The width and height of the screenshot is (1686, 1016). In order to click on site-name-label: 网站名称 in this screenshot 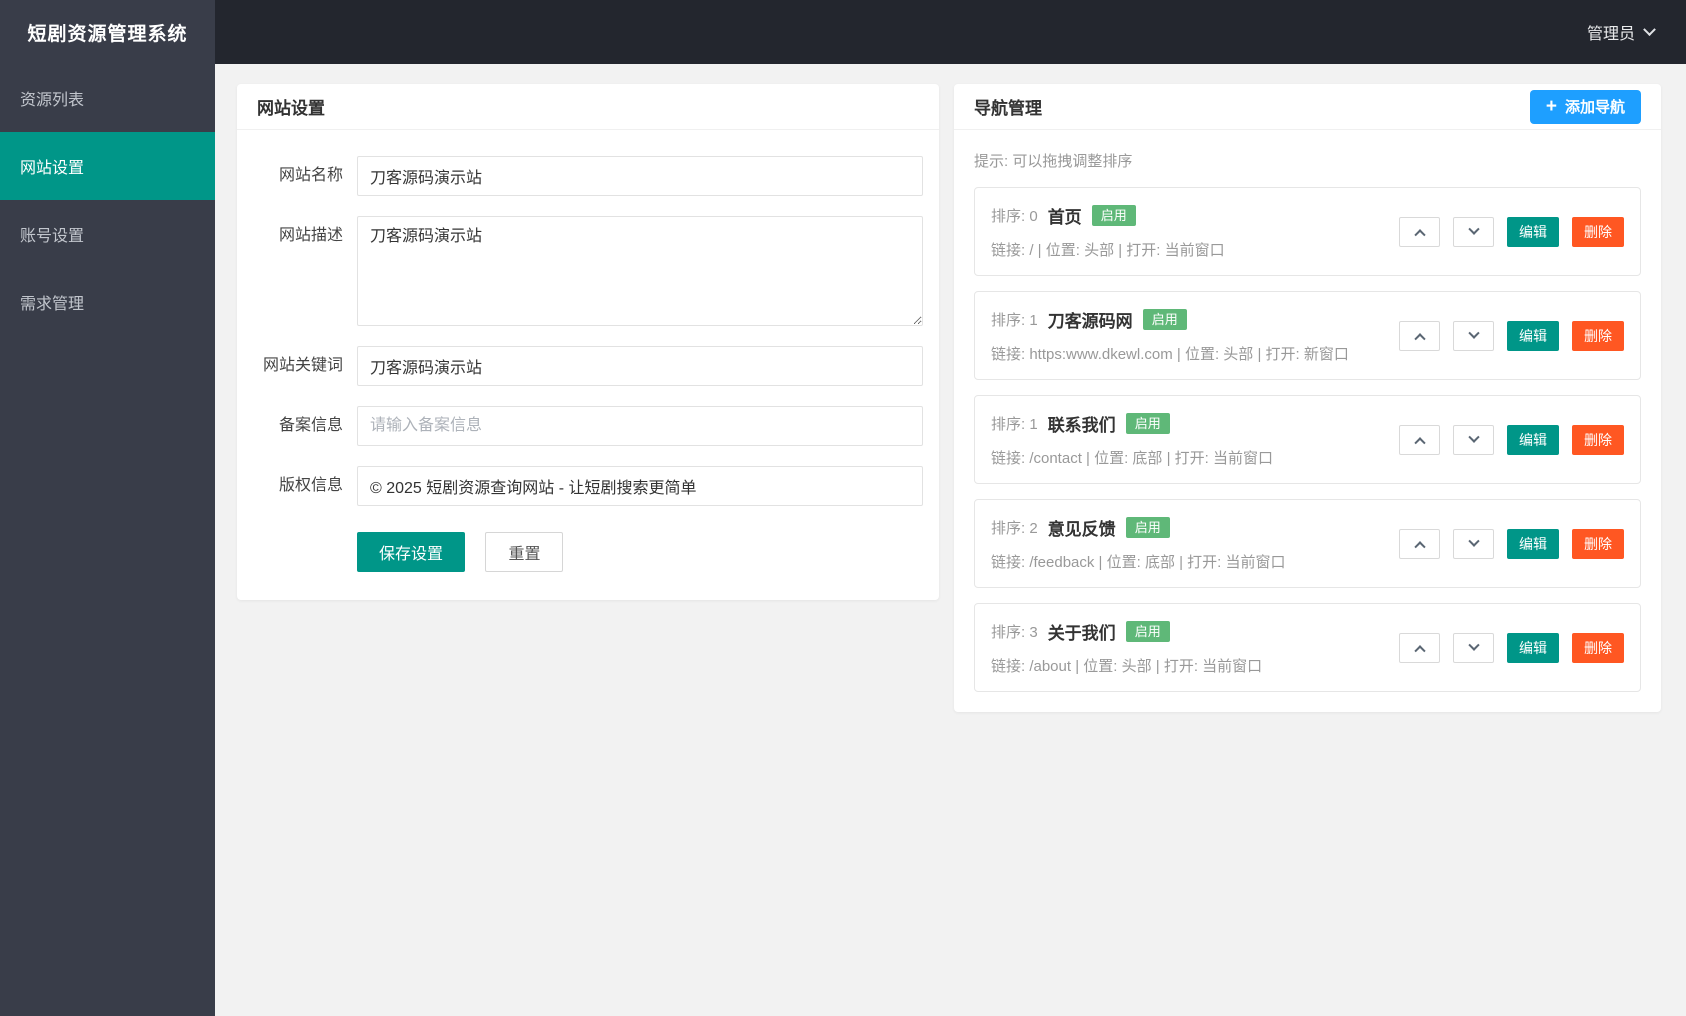, I will do `click(310, 175)`.